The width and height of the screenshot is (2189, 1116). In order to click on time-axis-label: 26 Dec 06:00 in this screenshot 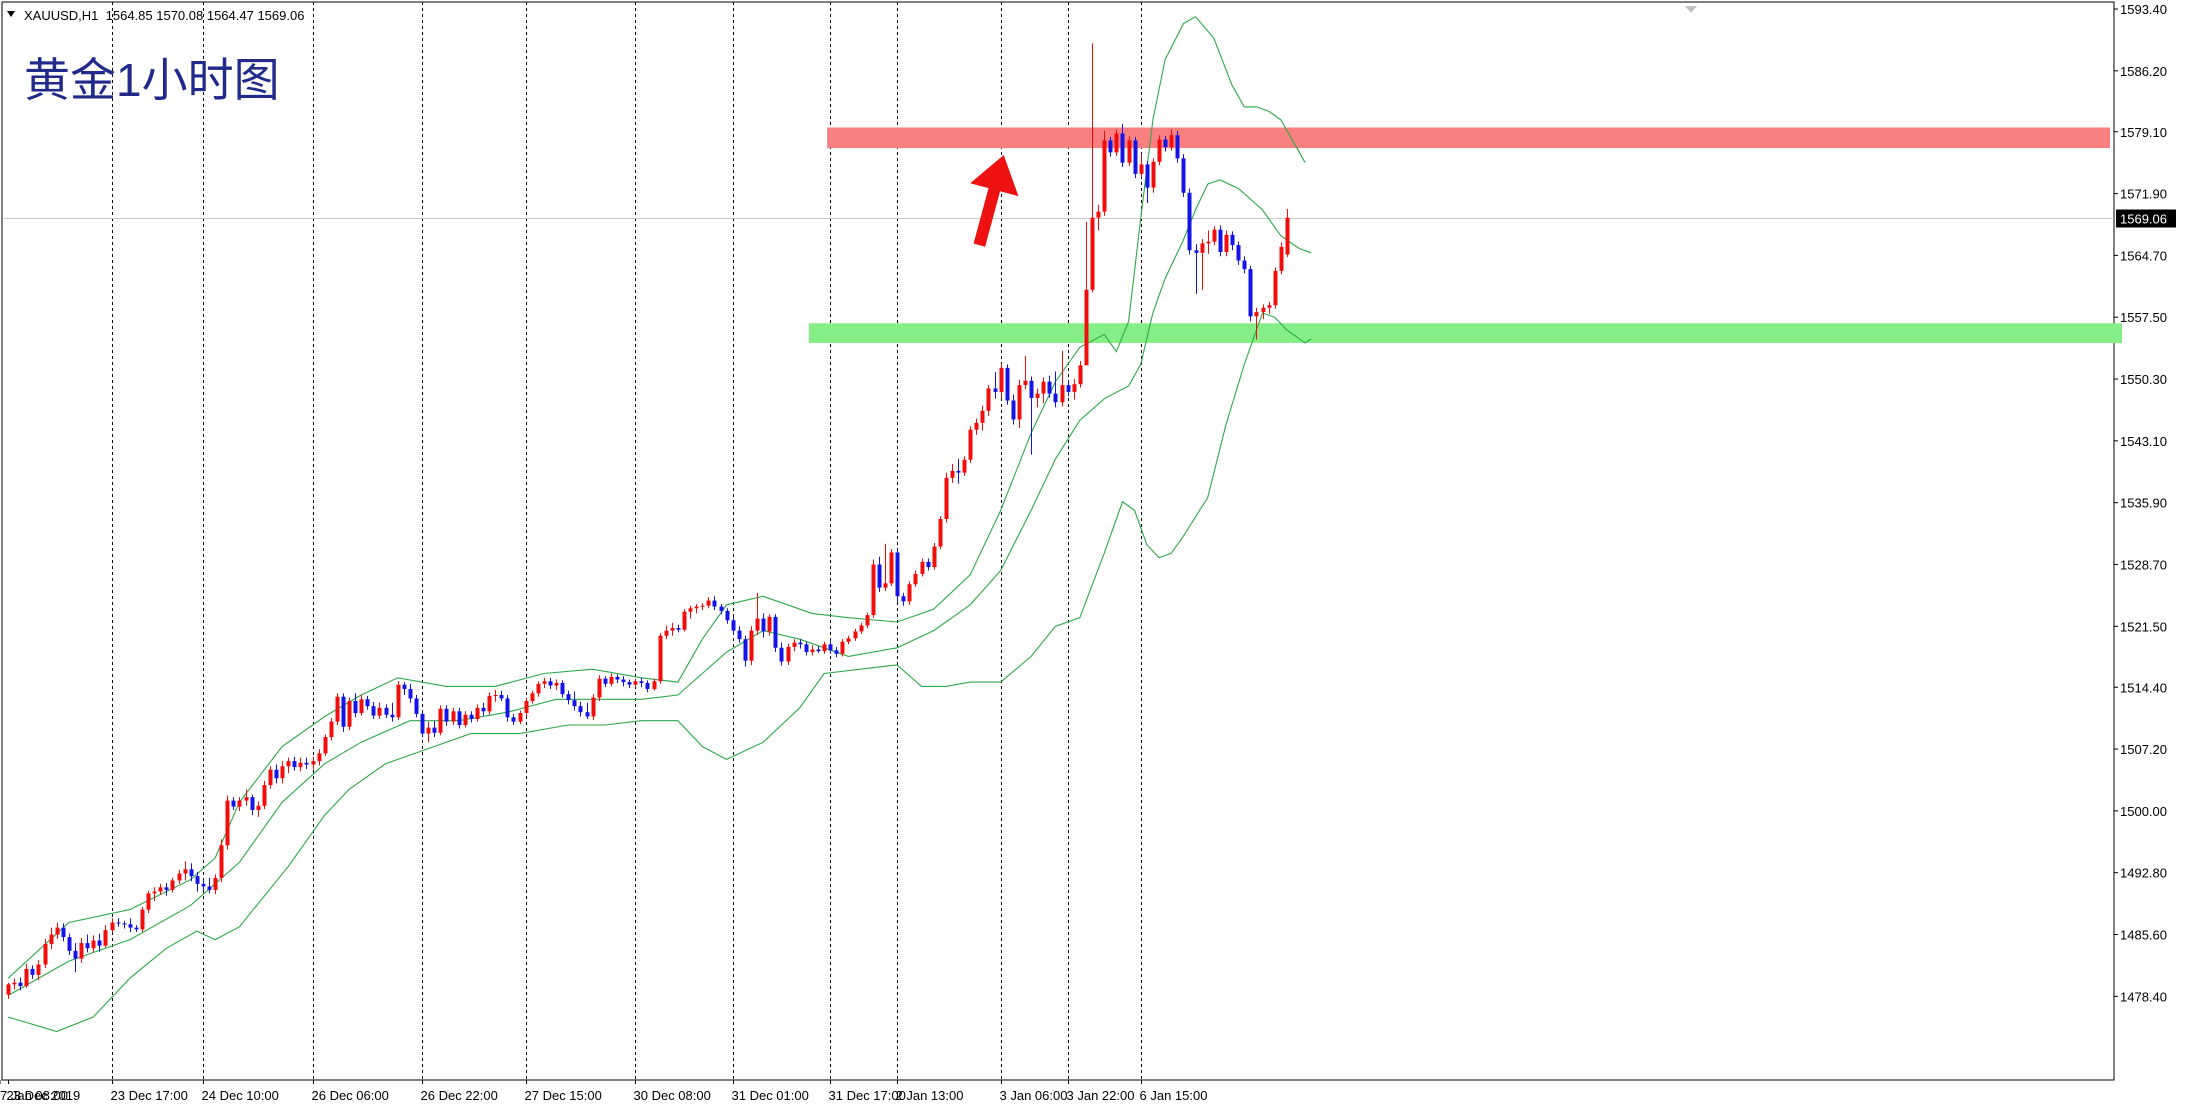, I will do `click(350, 1095)`.